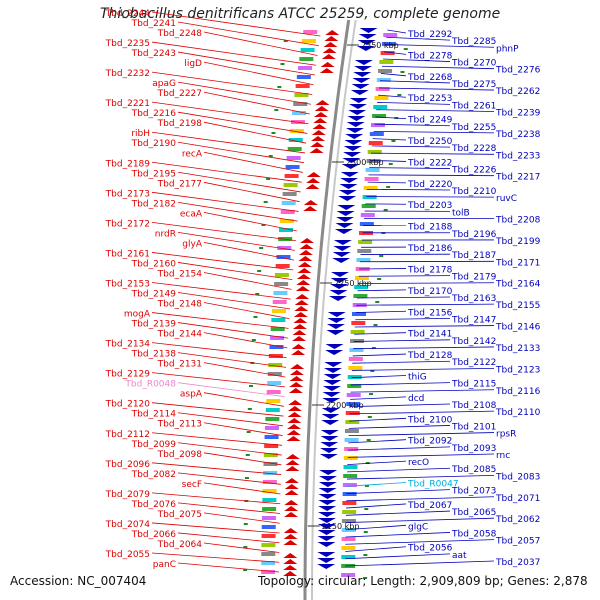  What do you see at coordinates (429, 35) in the screenshot?
I see `gene-label-right: Tbd_2292` at bounding box center [429, 35].